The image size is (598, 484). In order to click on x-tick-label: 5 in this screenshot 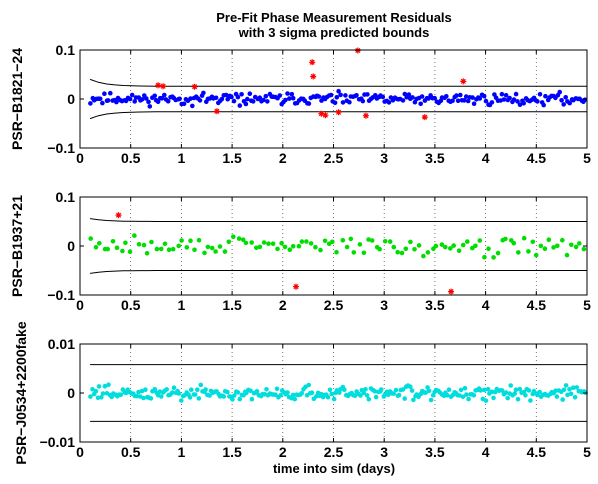, I will do `click(587, 305)`.